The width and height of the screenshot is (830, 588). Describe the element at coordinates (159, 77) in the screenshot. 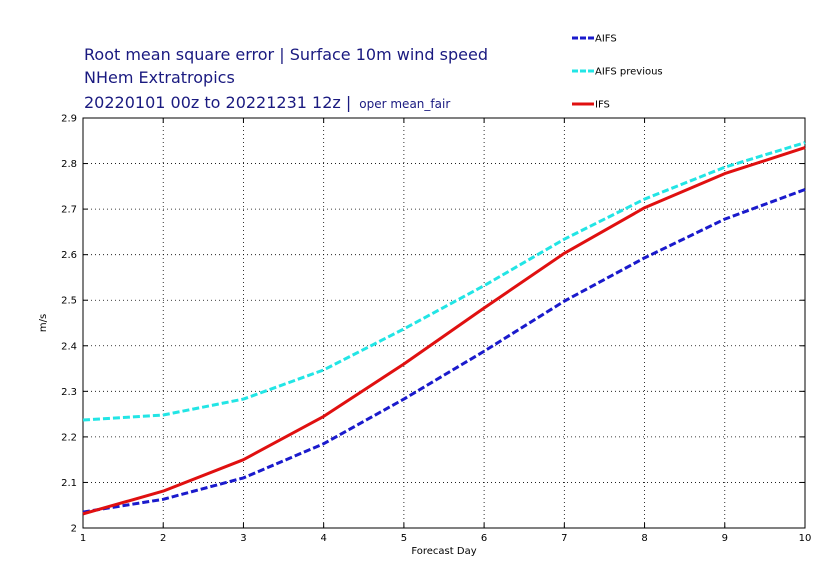

I see `title-line-2: NHem Extratropics` at that location.